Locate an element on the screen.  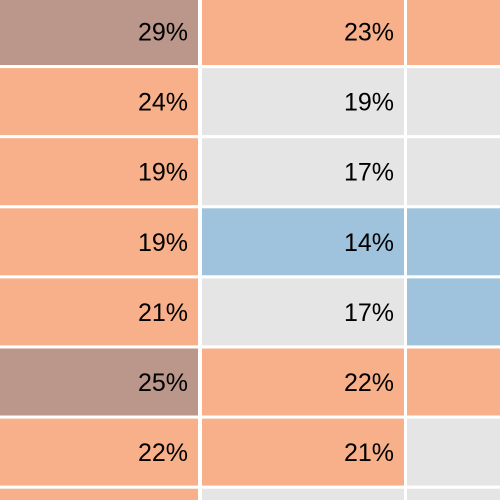
heatmap-value-label: 29% is located at coordinates (163, 33).